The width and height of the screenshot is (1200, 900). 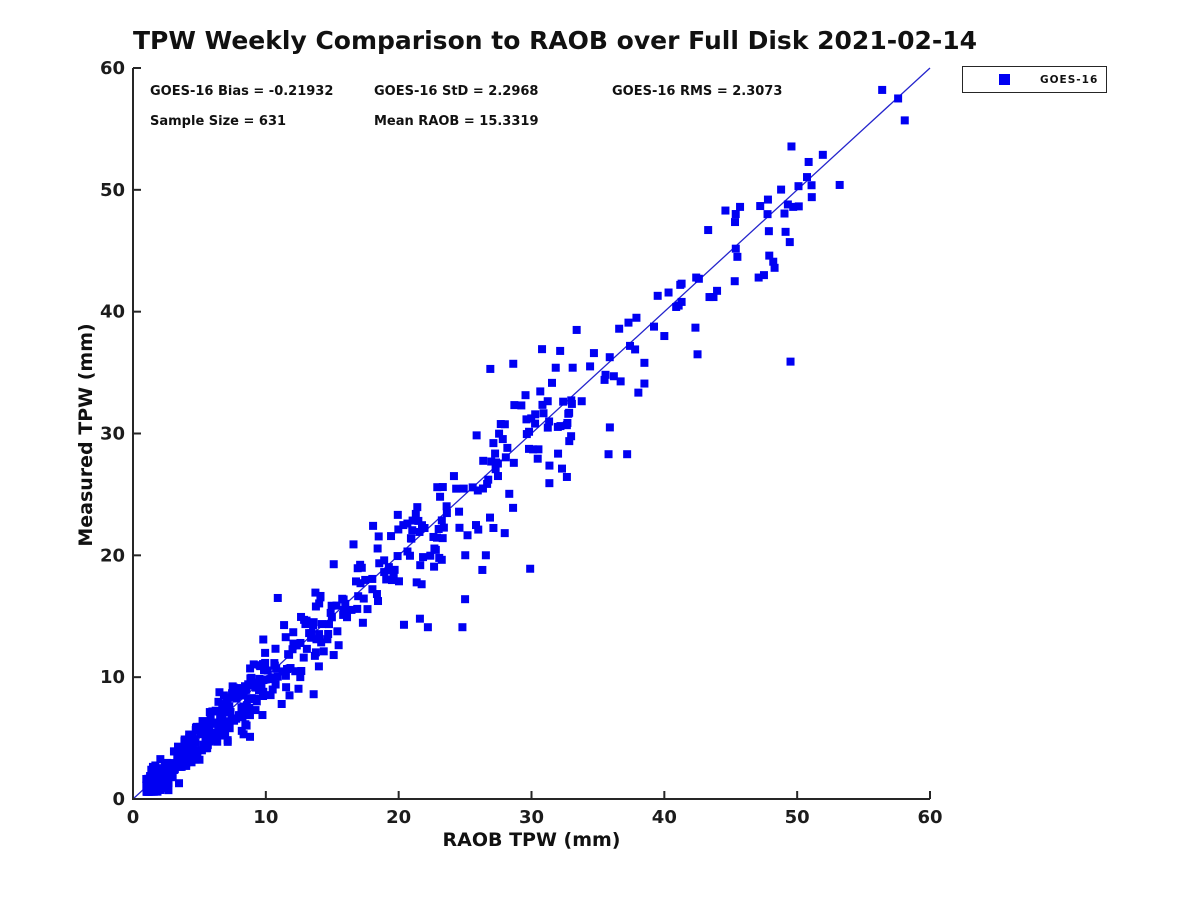 I want to click on y-tick-label: 50, so click(x=112, y=190).